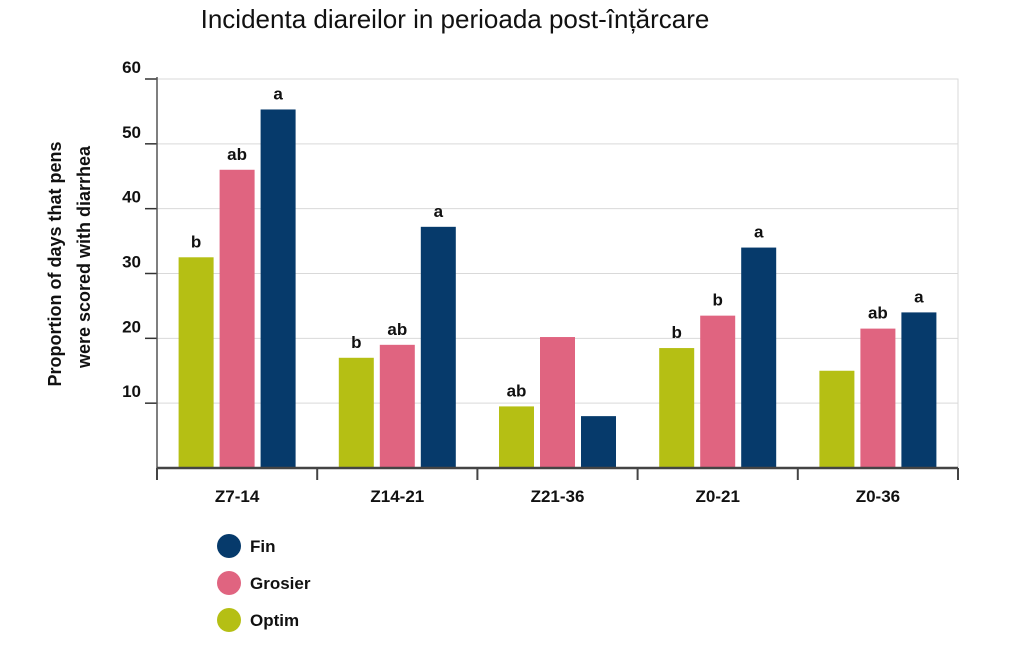  I want to click on y-tick-label: 10, so click(131, 391).